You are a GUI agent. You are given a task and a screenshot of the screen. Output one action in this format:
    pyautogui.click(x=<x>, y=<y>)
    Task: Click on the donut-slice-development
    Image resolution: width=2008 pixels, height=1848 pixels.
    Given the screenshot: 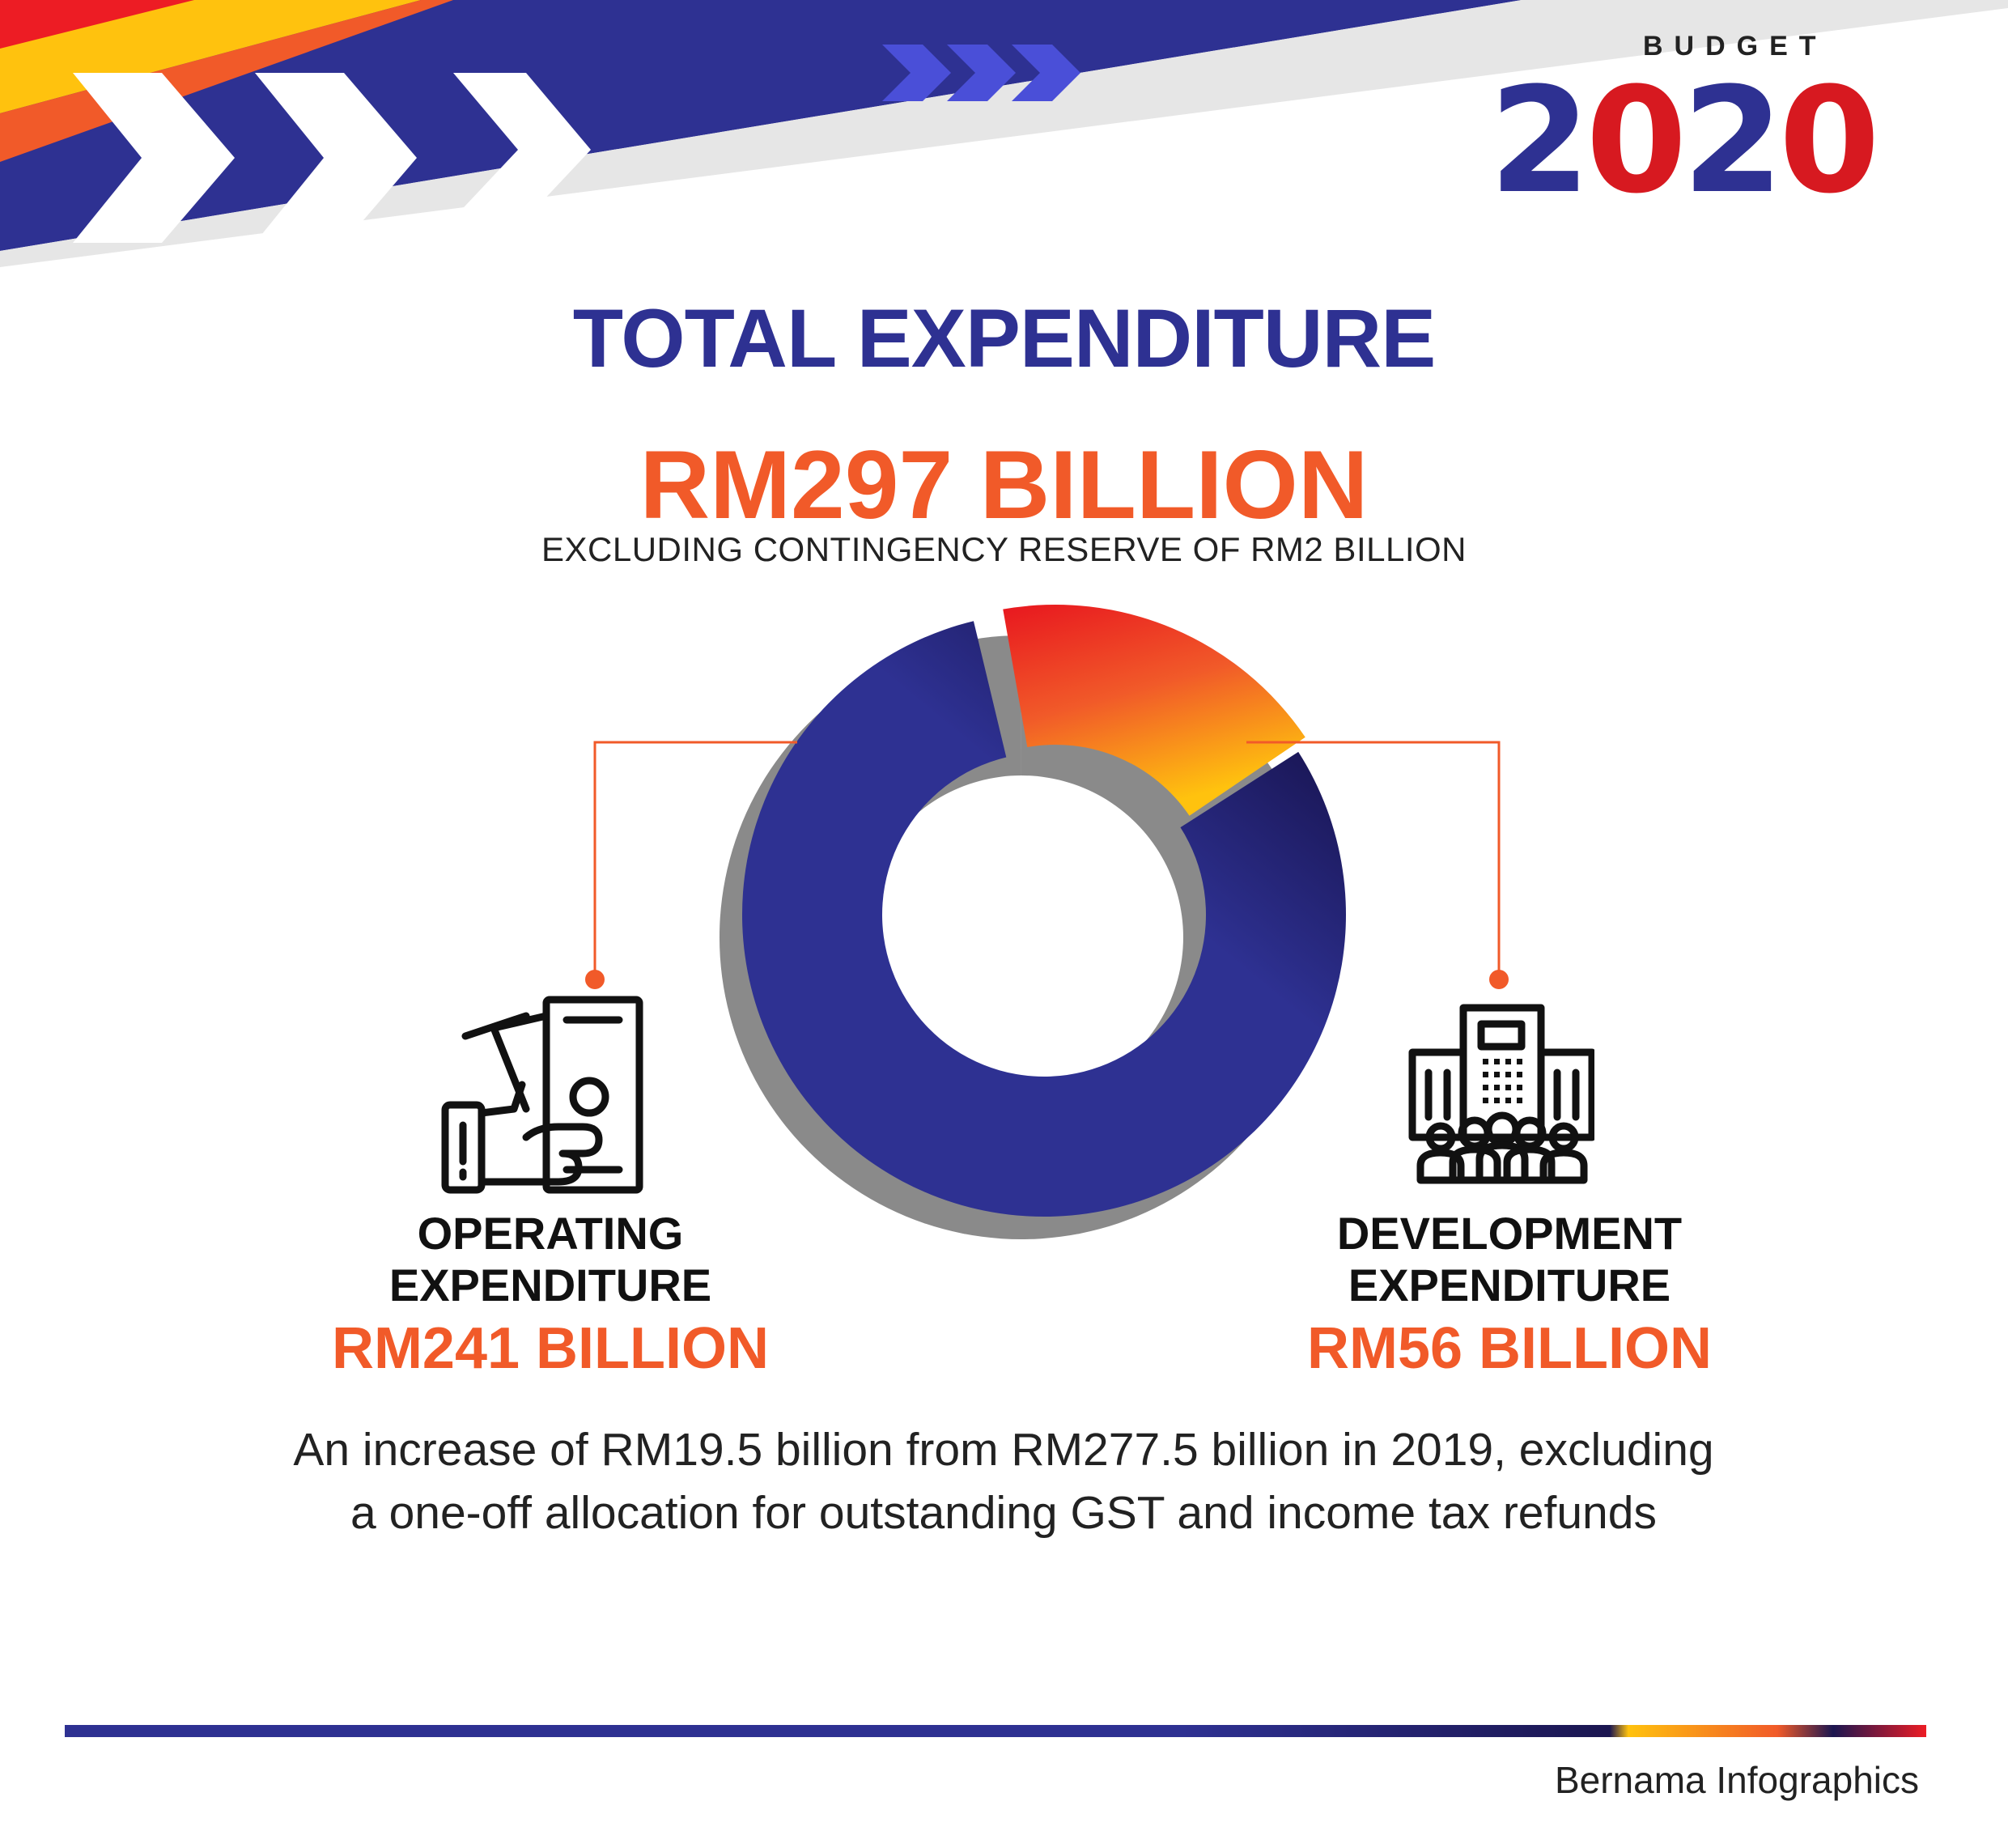 What is the action you would take?
    pyautogui.click(x=1154, y=711)
    